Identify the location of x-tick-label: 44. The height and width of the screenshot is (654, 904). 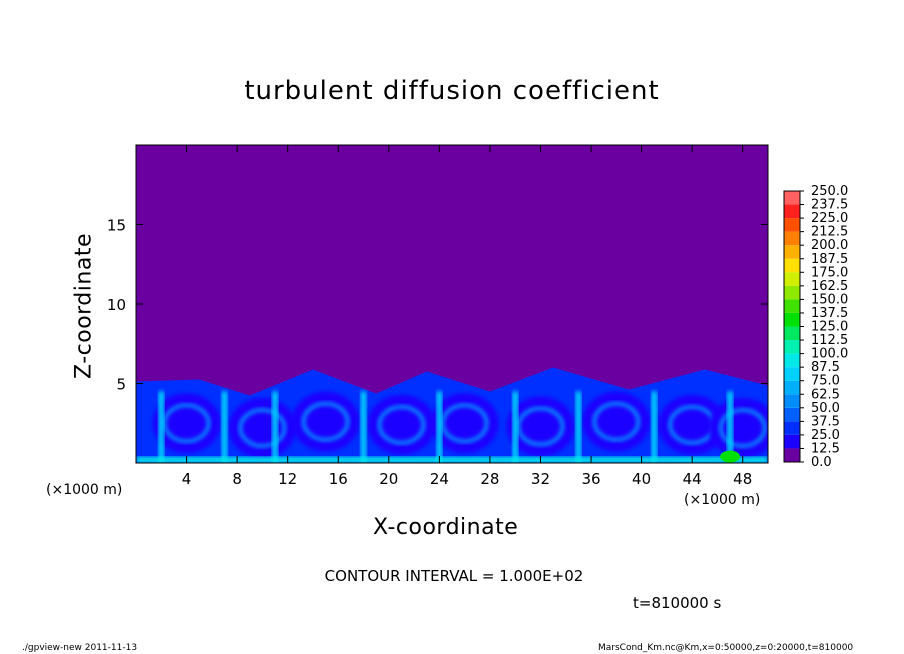
(692, 479).